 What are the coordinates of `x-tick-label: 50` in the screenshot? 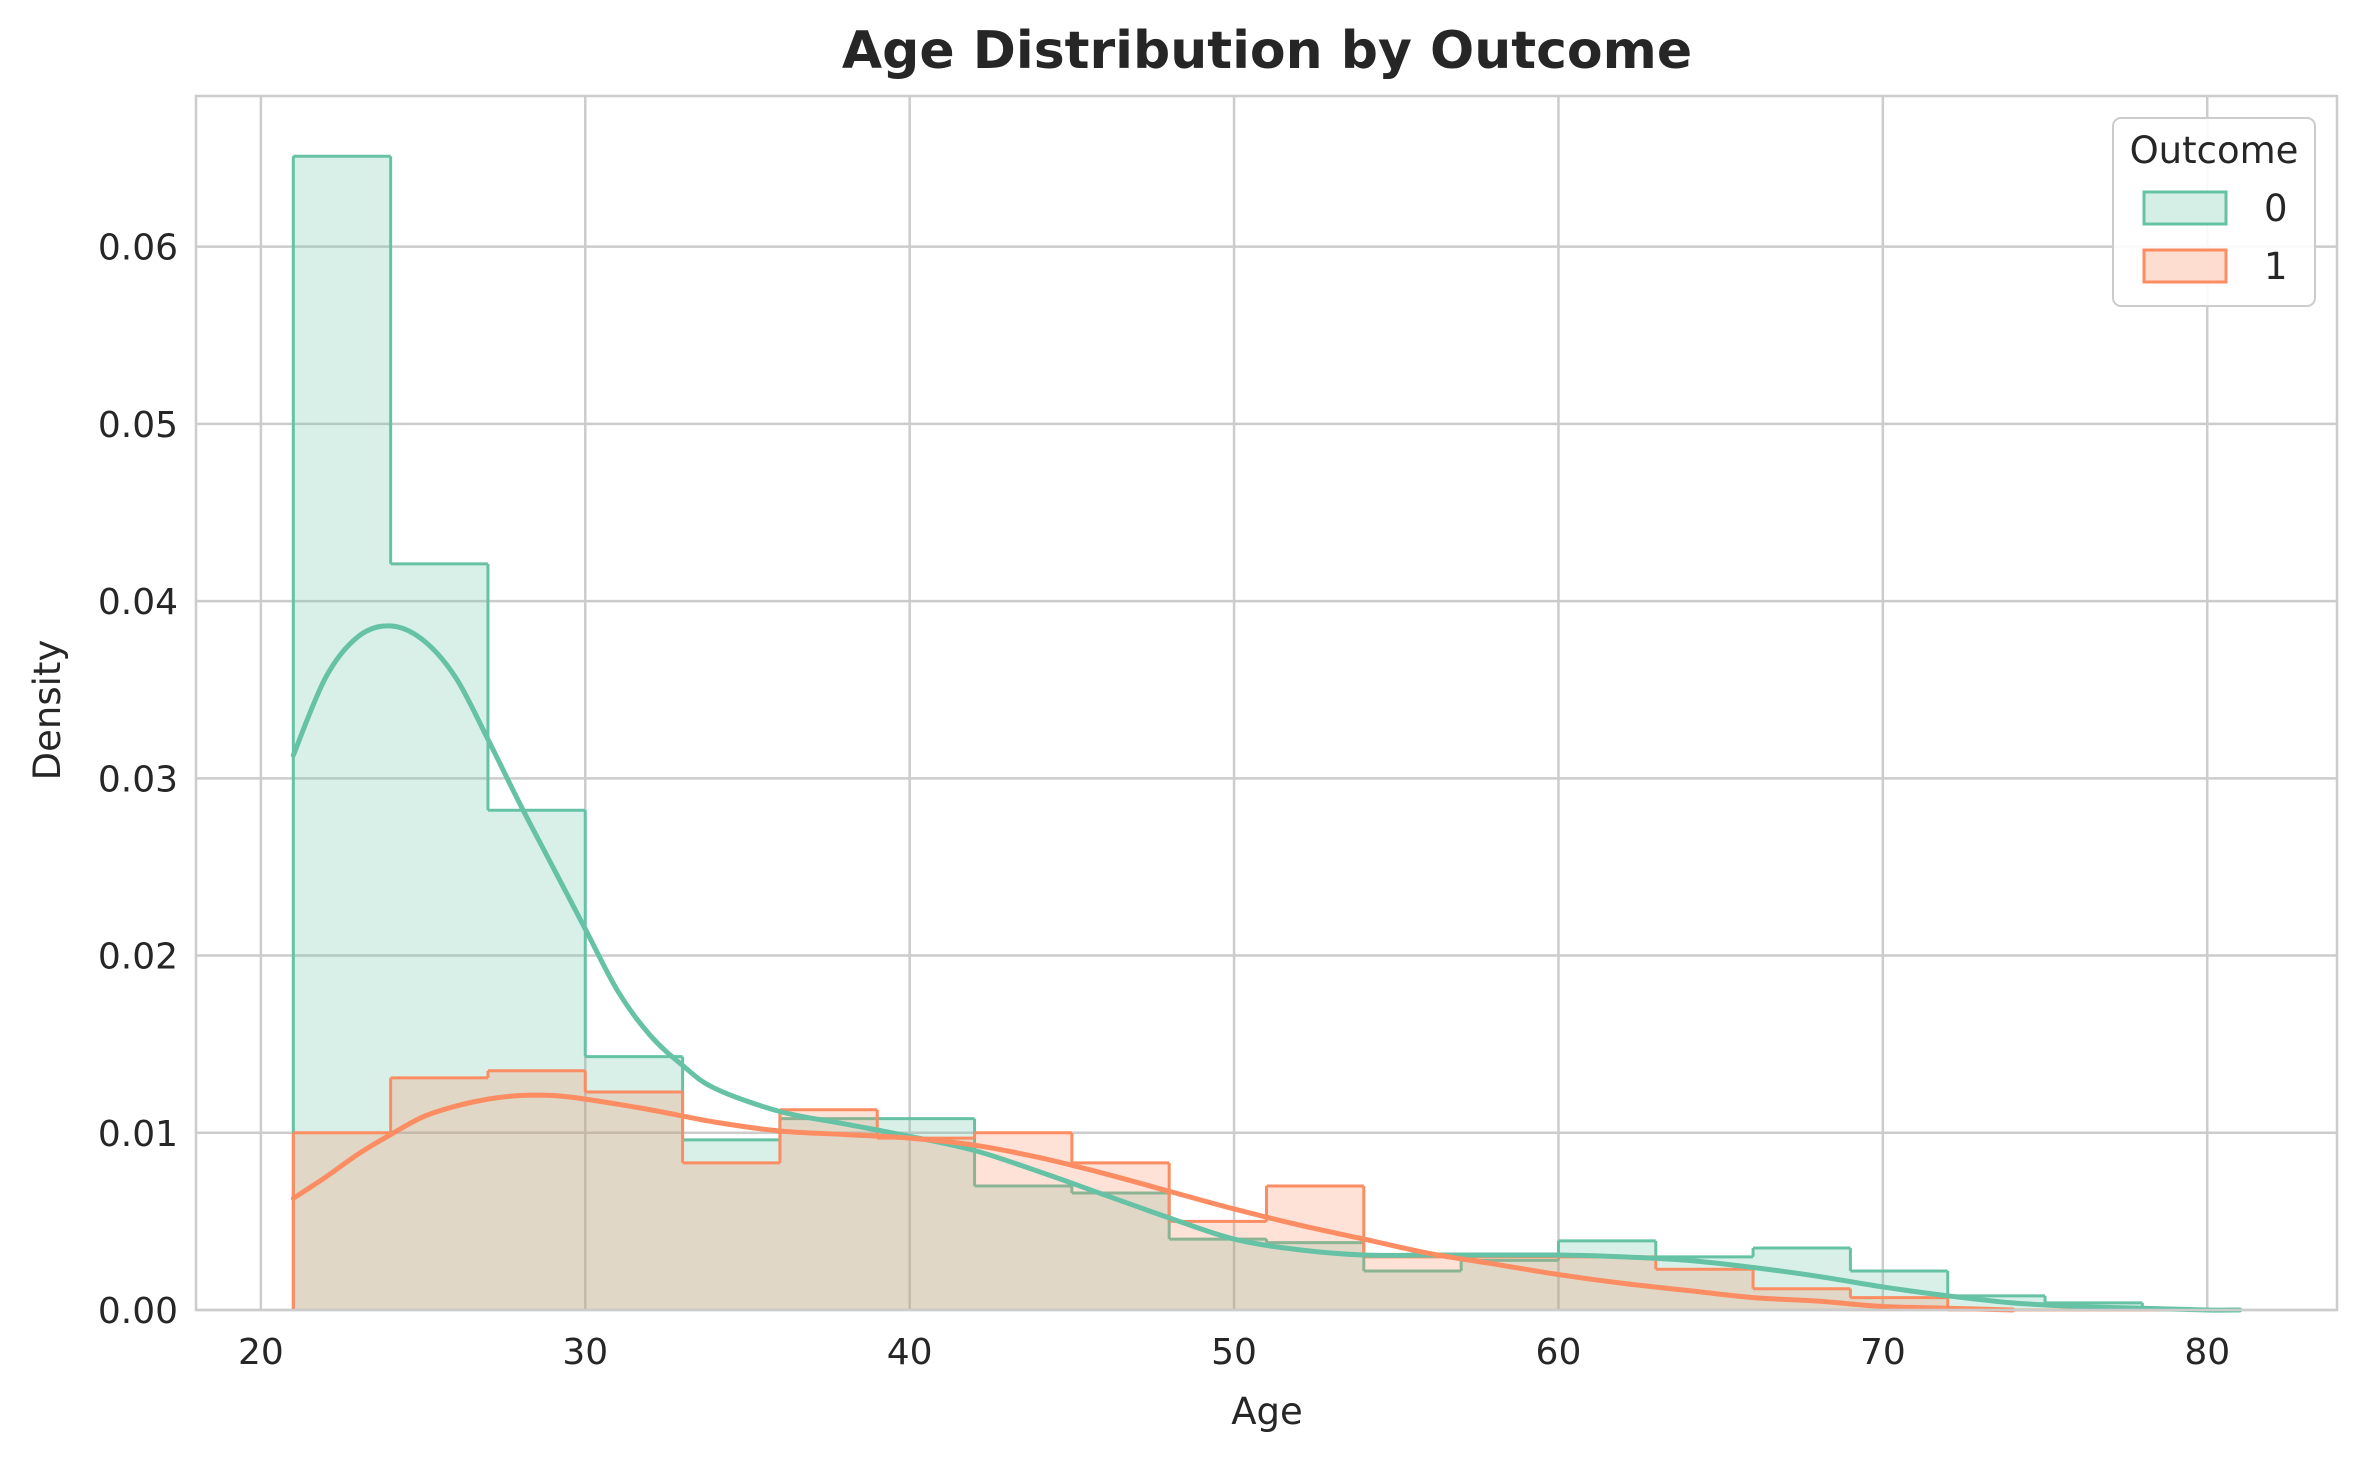 It's located at (1234, 1352).